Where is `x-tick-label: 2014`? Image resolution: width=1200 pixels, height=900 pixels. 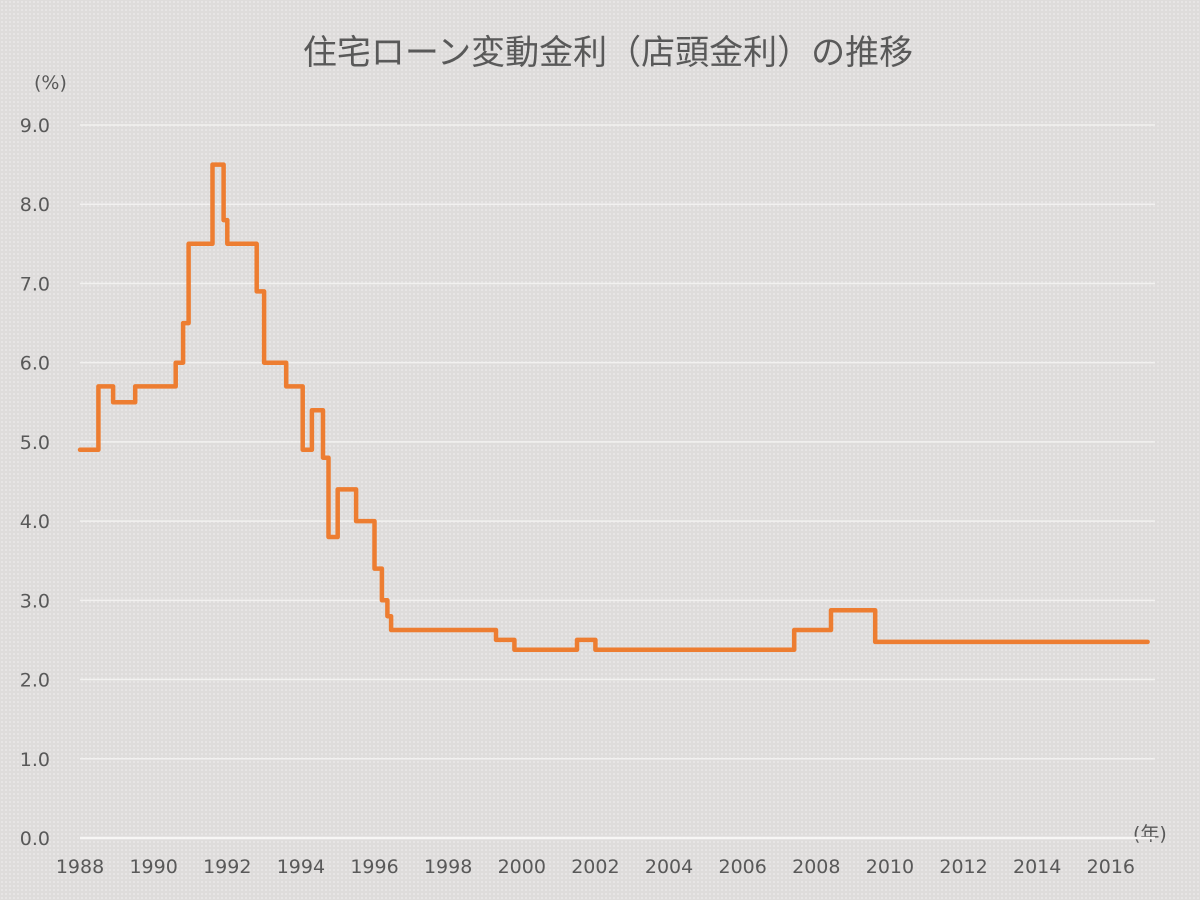 x-tick-label: 2014 is located at coordinates (1037, 867).